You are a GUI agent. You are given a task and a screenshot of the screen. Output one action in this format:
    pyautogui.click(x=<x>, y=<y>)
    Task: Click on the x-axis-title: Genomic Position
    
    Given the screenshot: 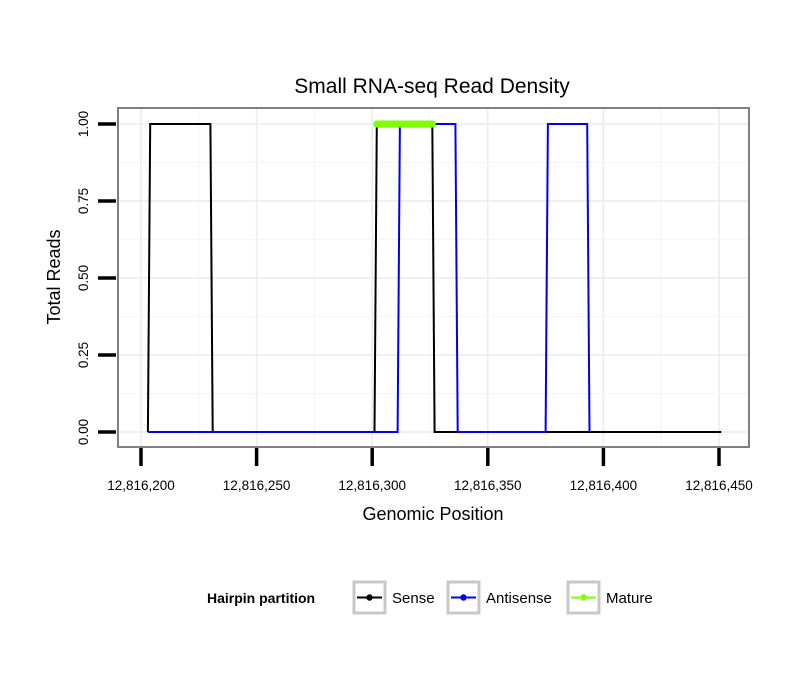 What is the action you would take?
    pyautogui.click(x=432, y=514)
    